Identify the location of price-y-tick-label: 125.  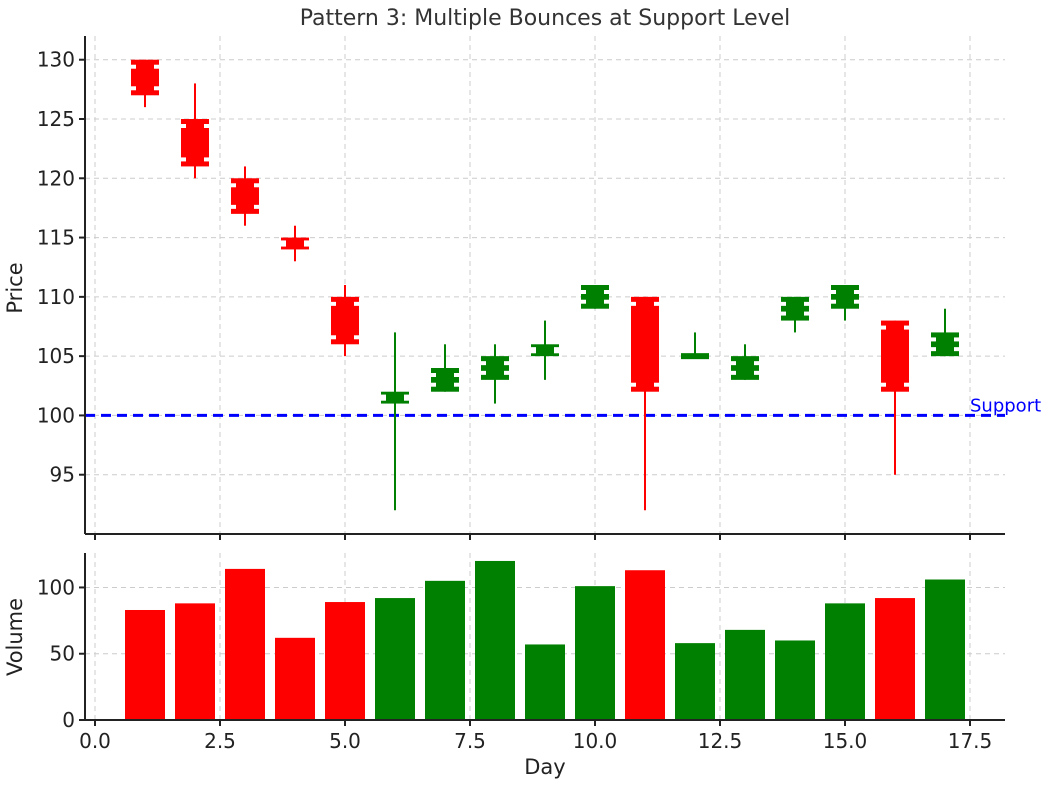
(56, 119).